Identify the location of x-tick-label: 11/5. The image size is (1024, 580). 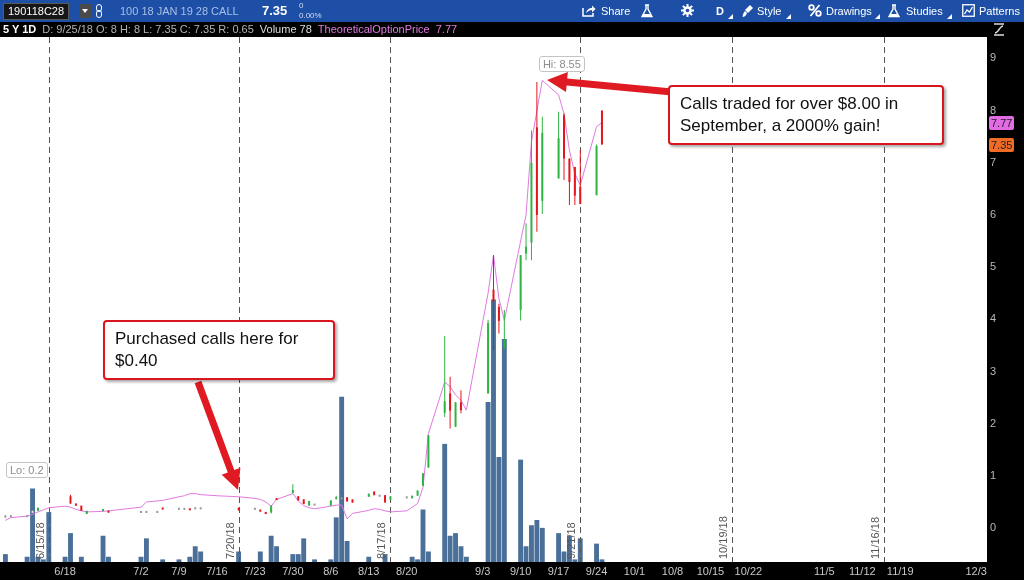
(824, 570).